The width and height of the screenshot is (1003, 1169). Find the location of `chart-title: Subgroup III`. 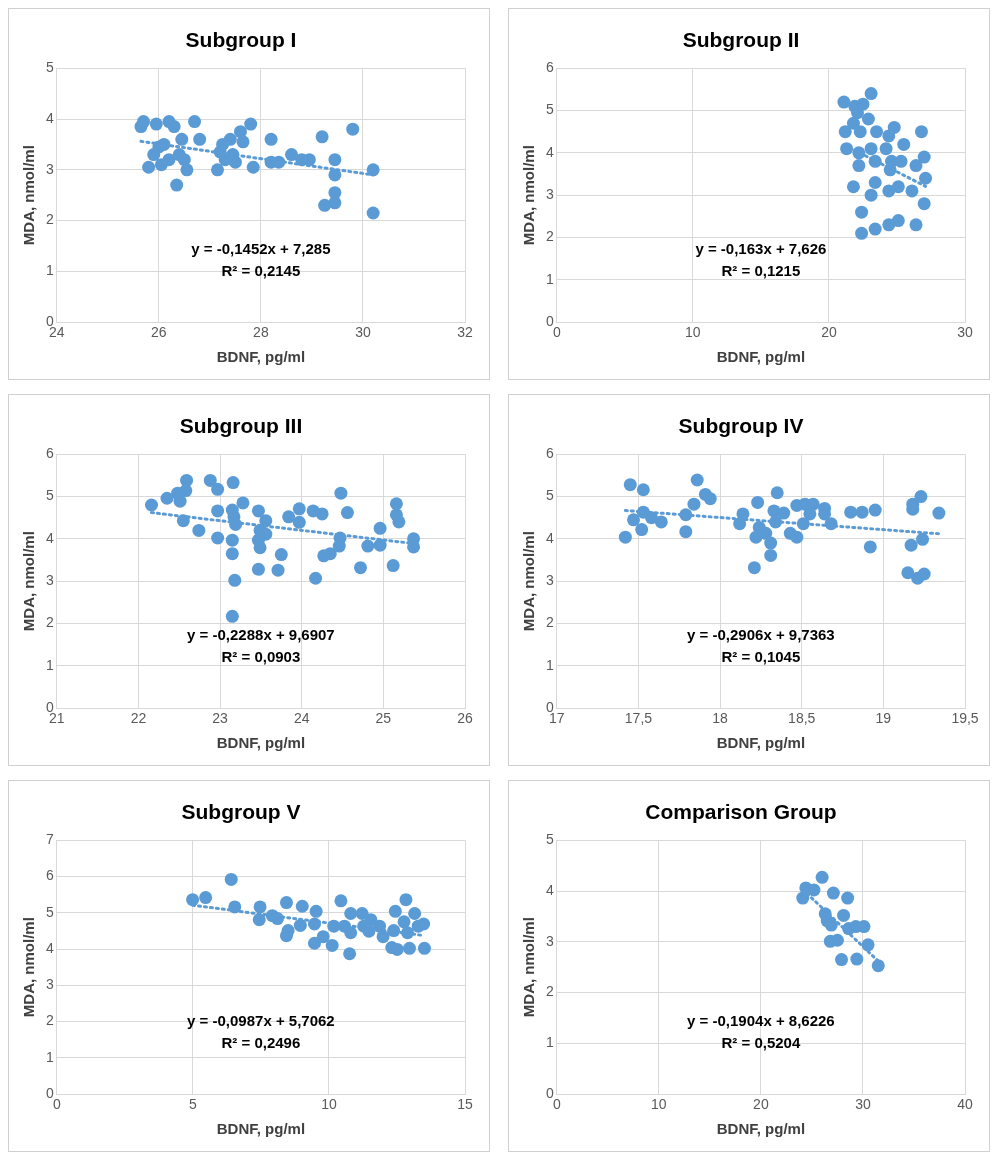

chart-title: Subgroup III is located at coordinates (241, 426).